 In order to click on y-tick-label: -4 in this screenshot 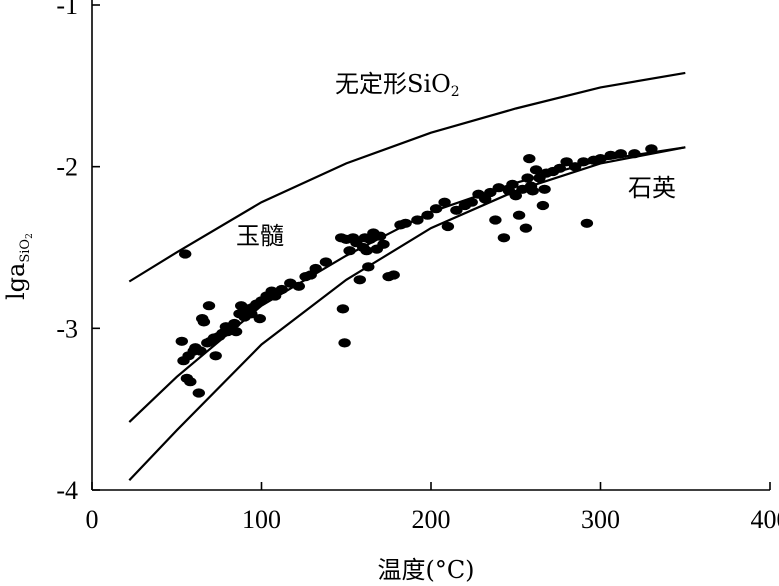, I will do `click(67, 490)`.